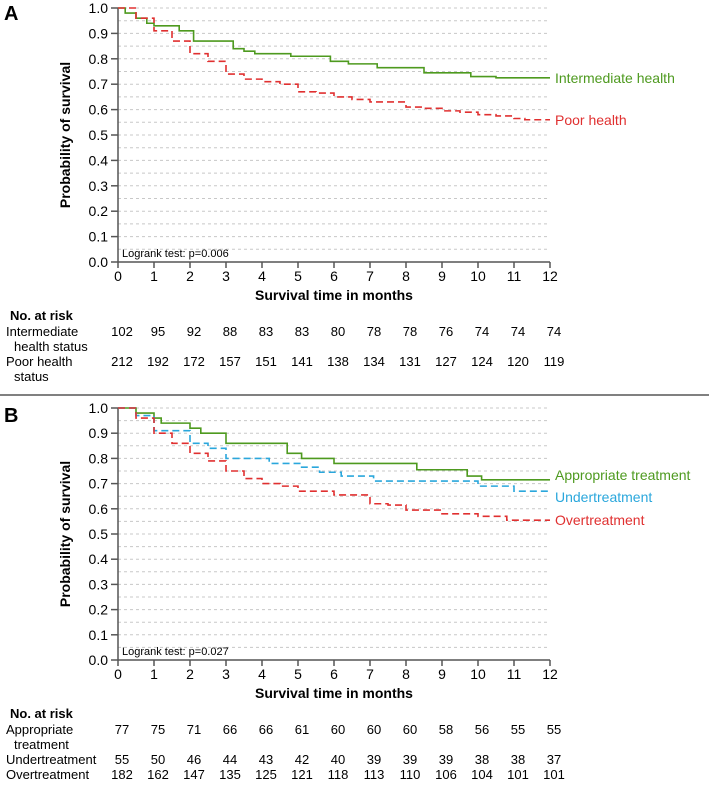  What do you see at coordinates (338, 331) in the screenshot?
I see `risk-count: 80` at bounding box center [338, 331].